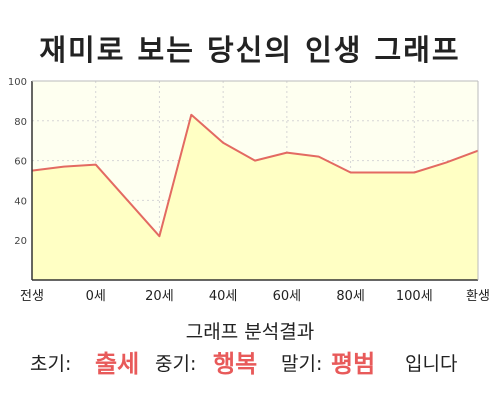 Image resolution: width=500 pixels, height=400 pixels. I want to click on y-tick-labels: 100 80 60 40 20, so click(17, 162).